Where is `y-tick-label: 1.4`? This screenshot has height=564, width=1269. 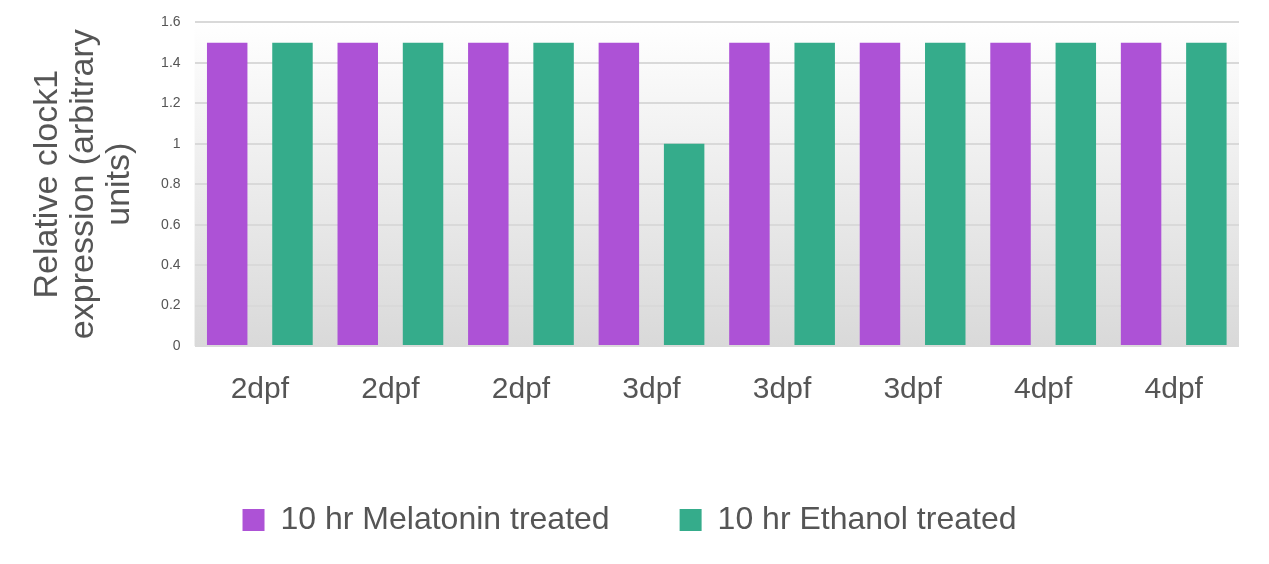 y-tick-label: 1.4 is located at coordinates (171, 61).